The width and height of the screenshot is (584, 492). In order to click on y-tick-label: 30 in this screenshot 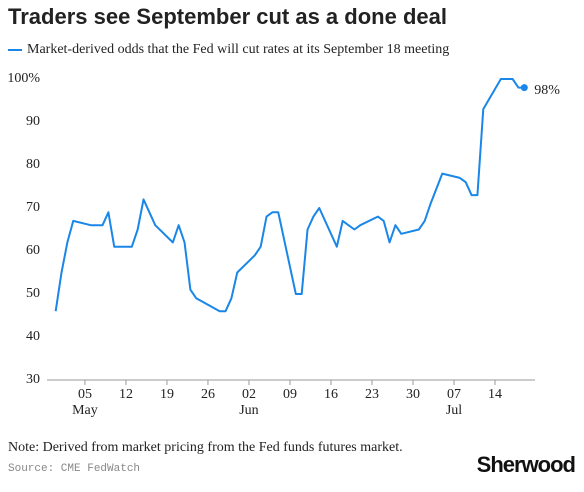, I will do `click(33, 379)`.